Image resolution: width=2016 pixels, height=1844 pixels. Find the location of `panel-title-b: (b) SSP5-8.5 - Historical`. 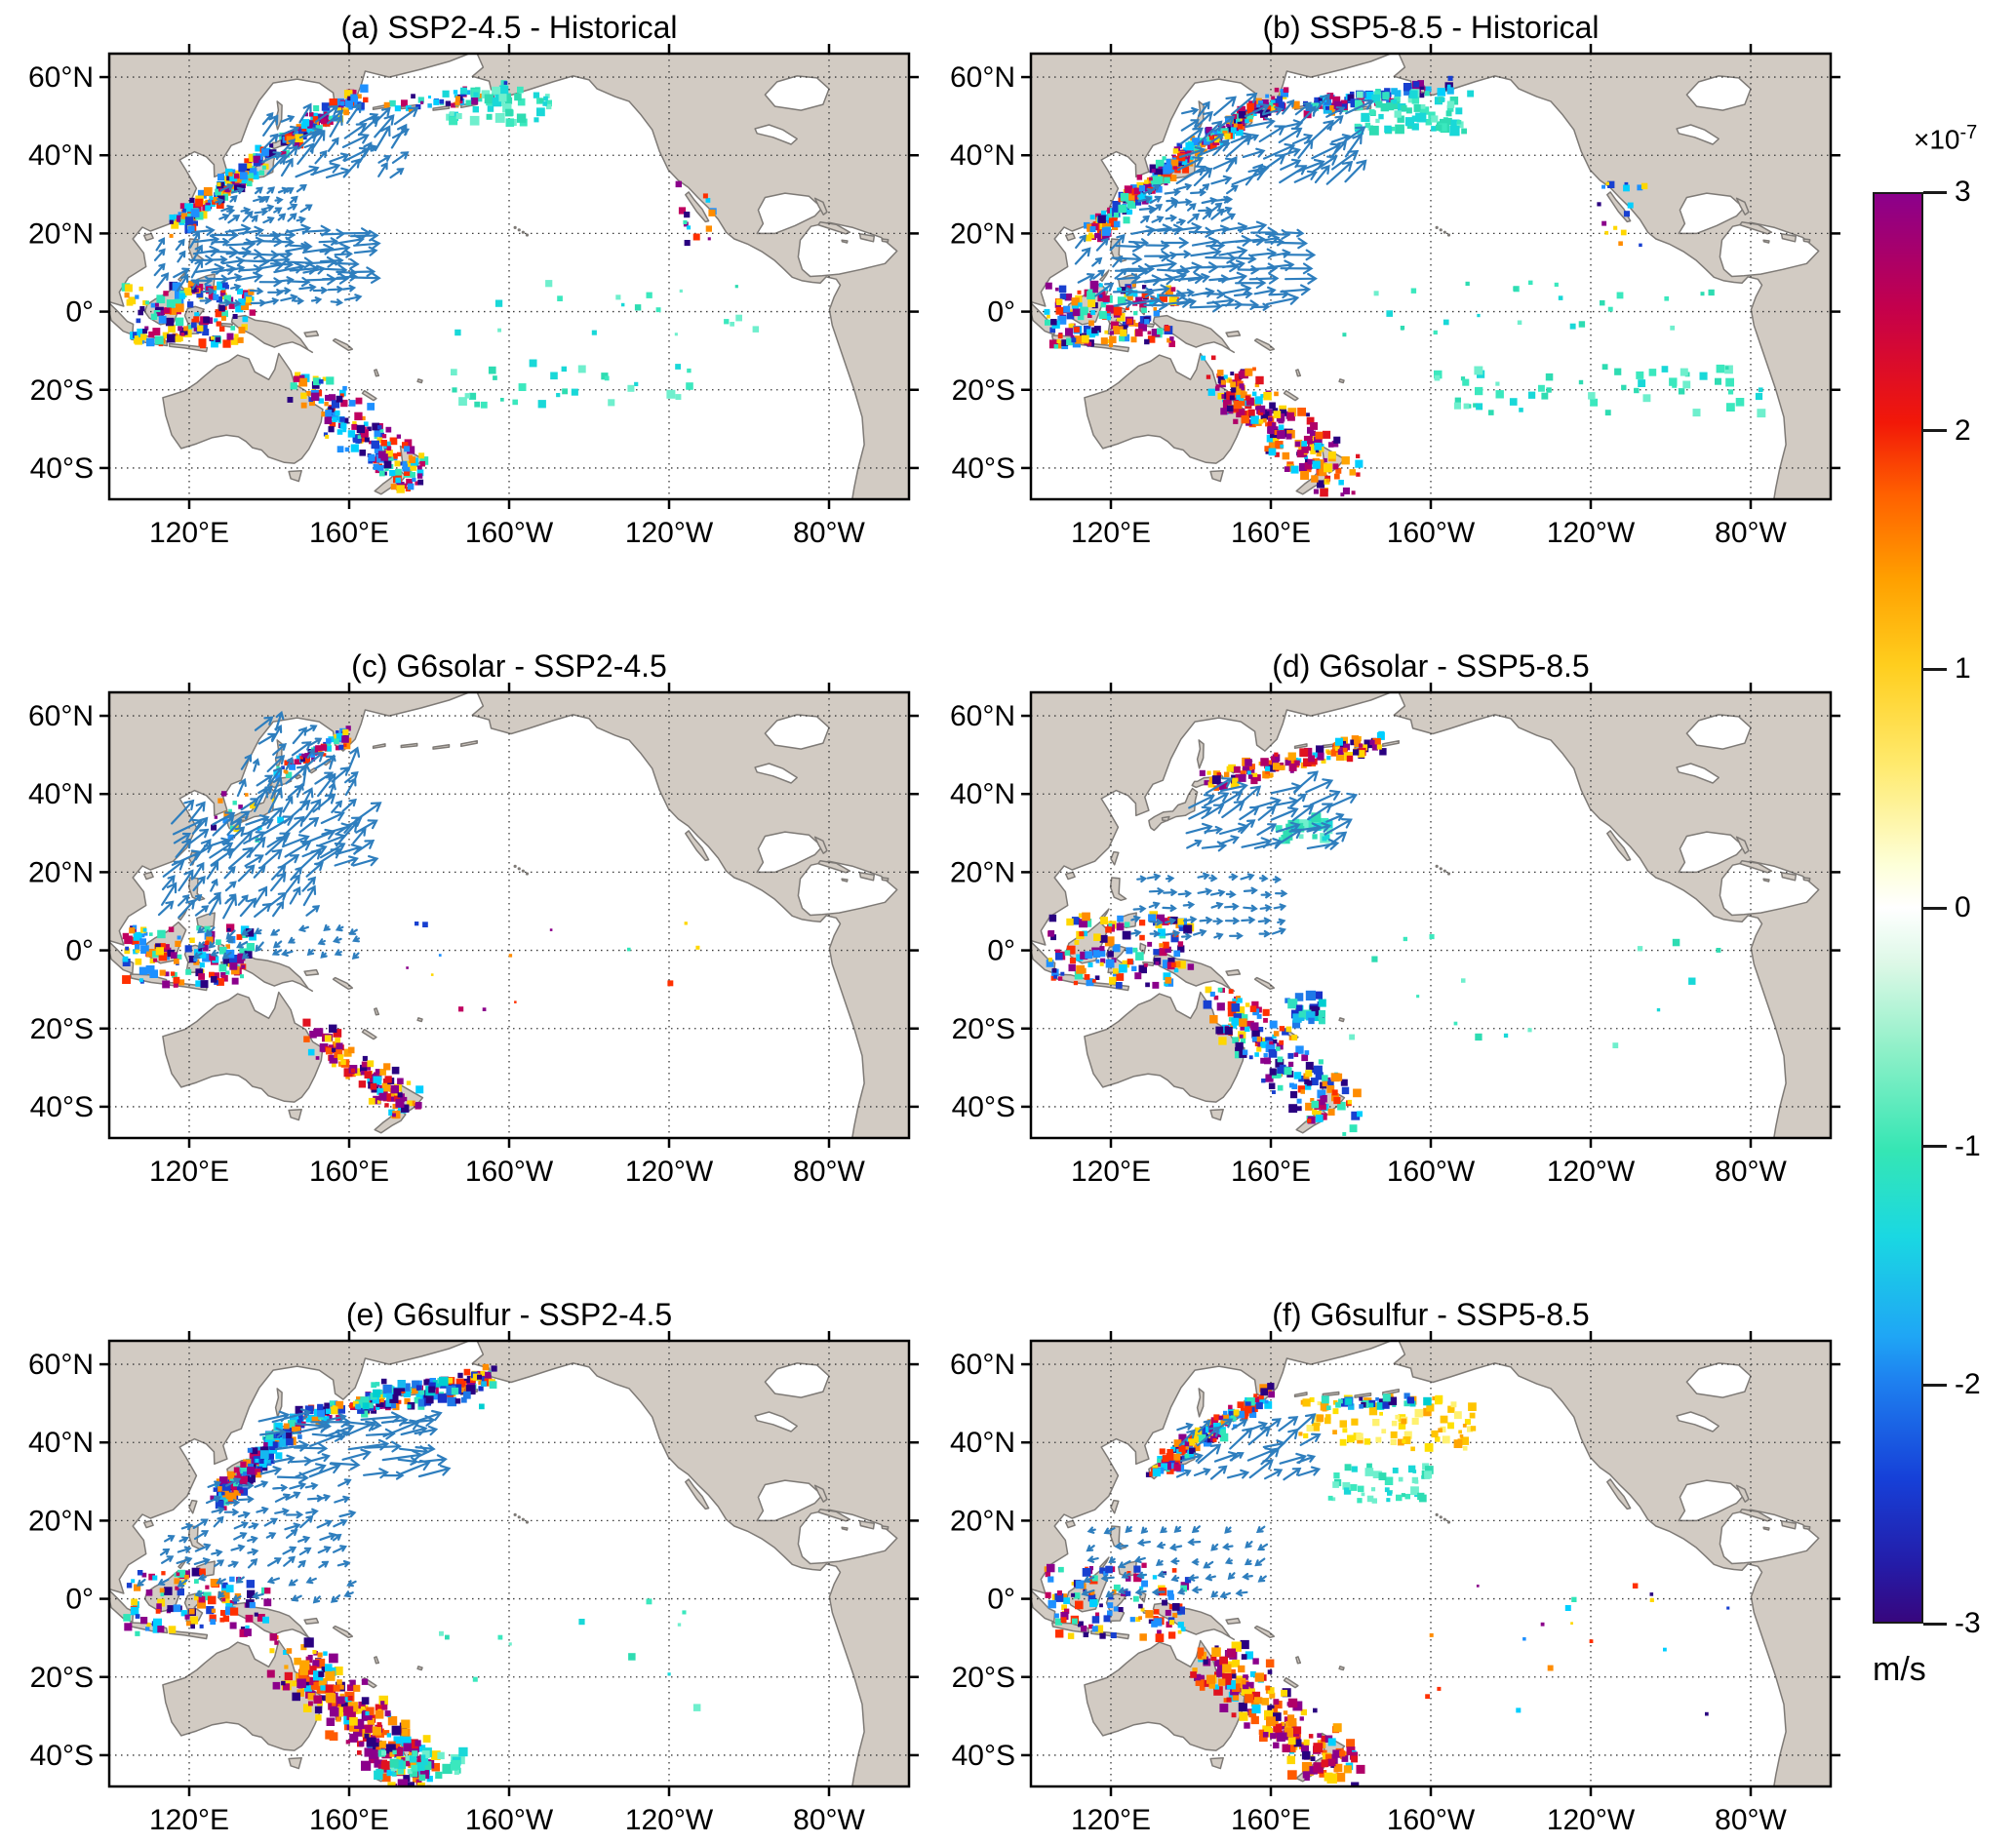

panel-title-b: (b) SSP5-8.5 - Historical is located at coordinates (1432, 27).